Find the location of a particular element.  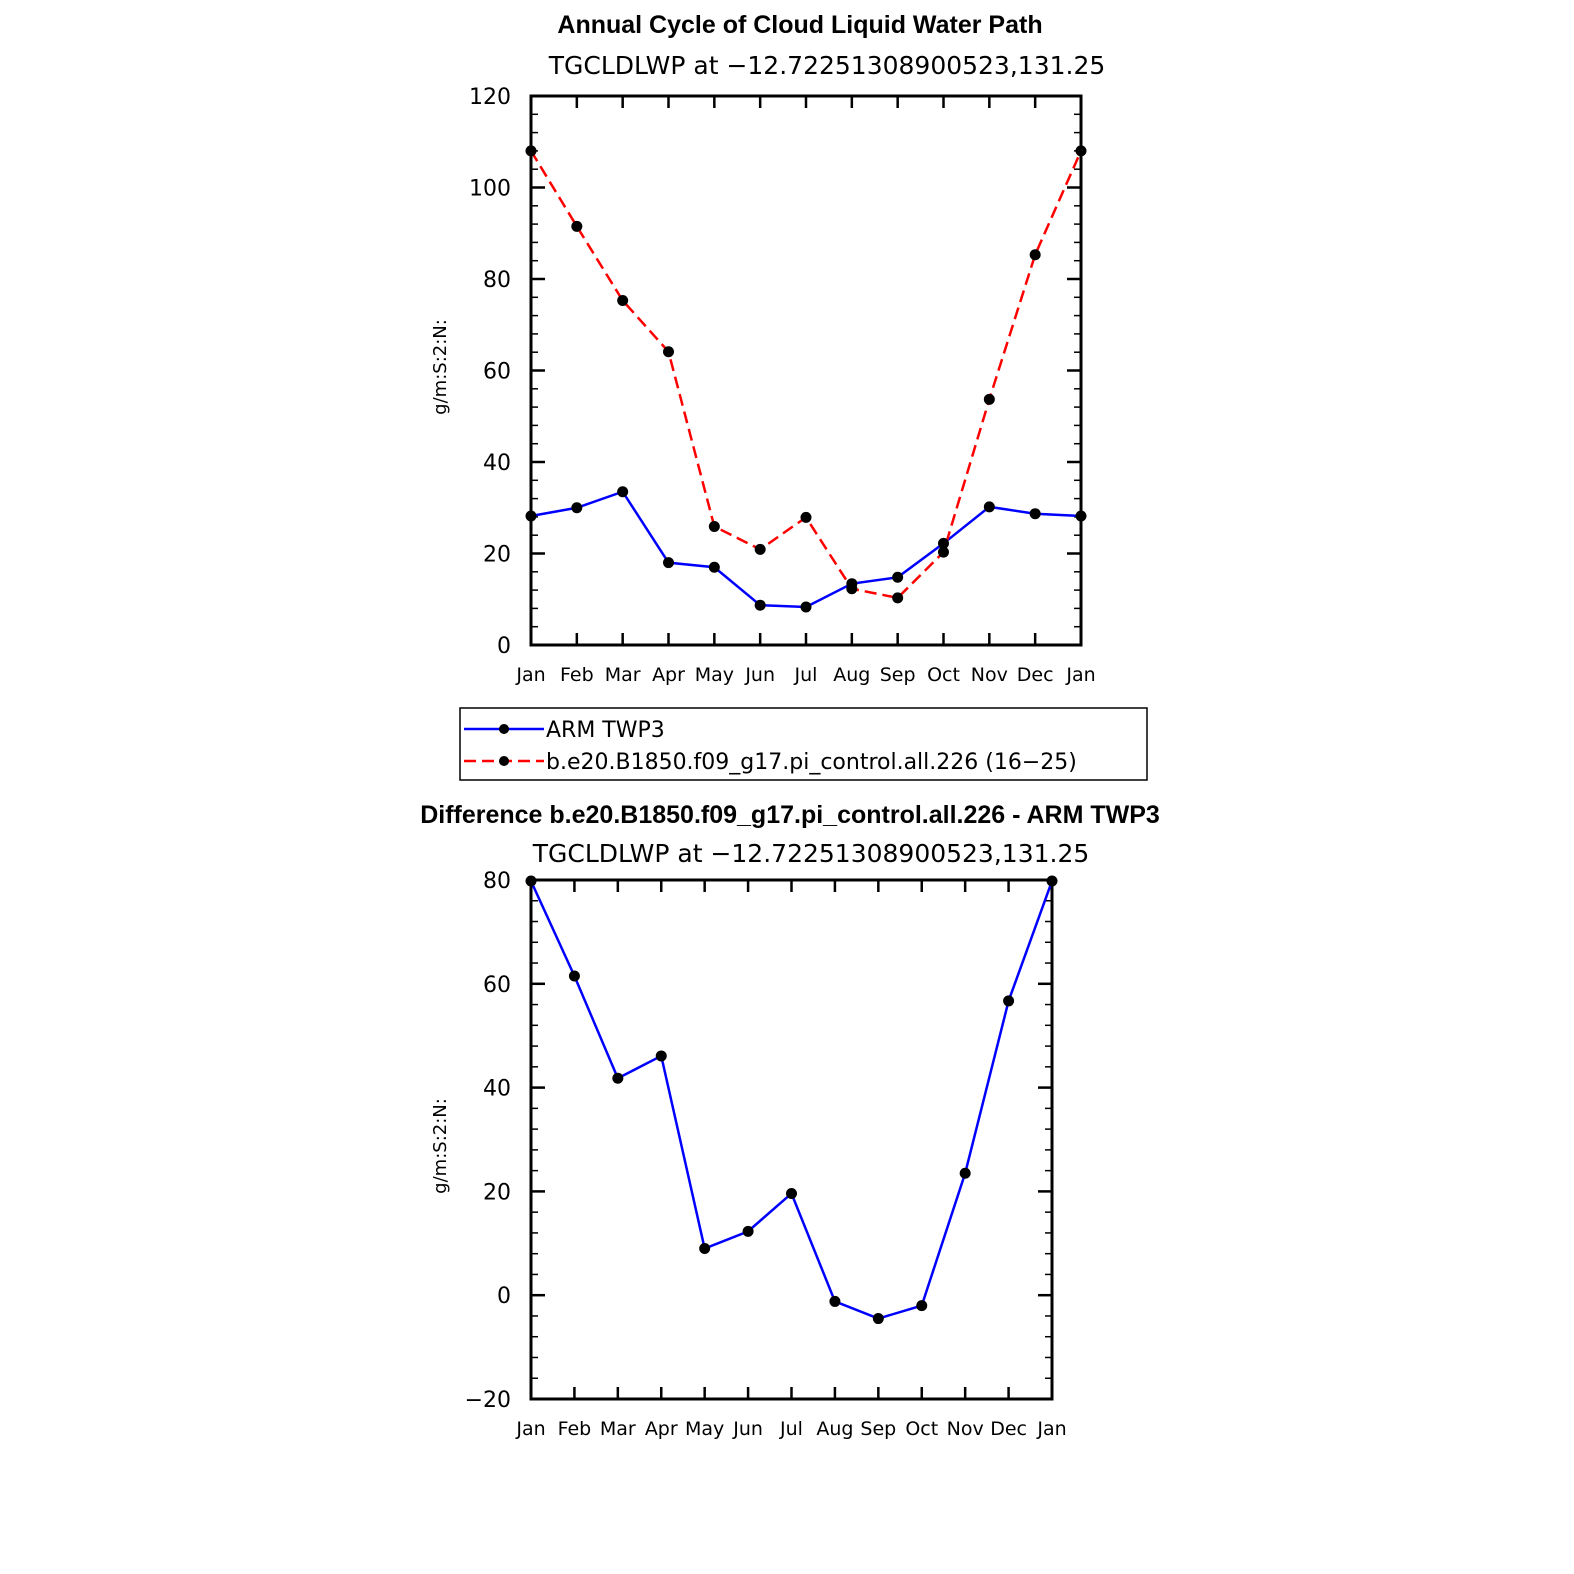

y-tick-label: −20 is located at coordinates (488, 1400).